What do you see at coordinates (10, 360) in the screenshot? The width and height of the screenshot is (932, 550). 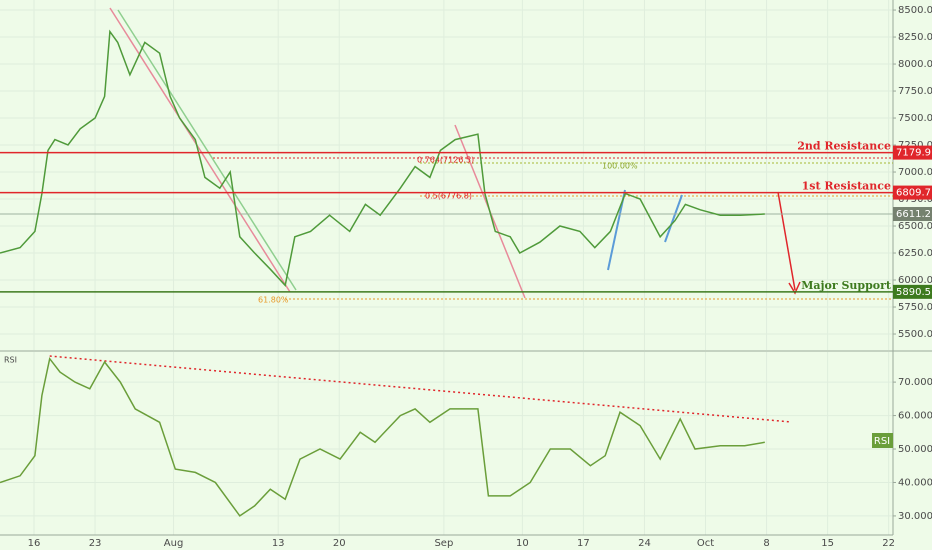 I see `pane-title: RSI` at bounding box center [10, 360].